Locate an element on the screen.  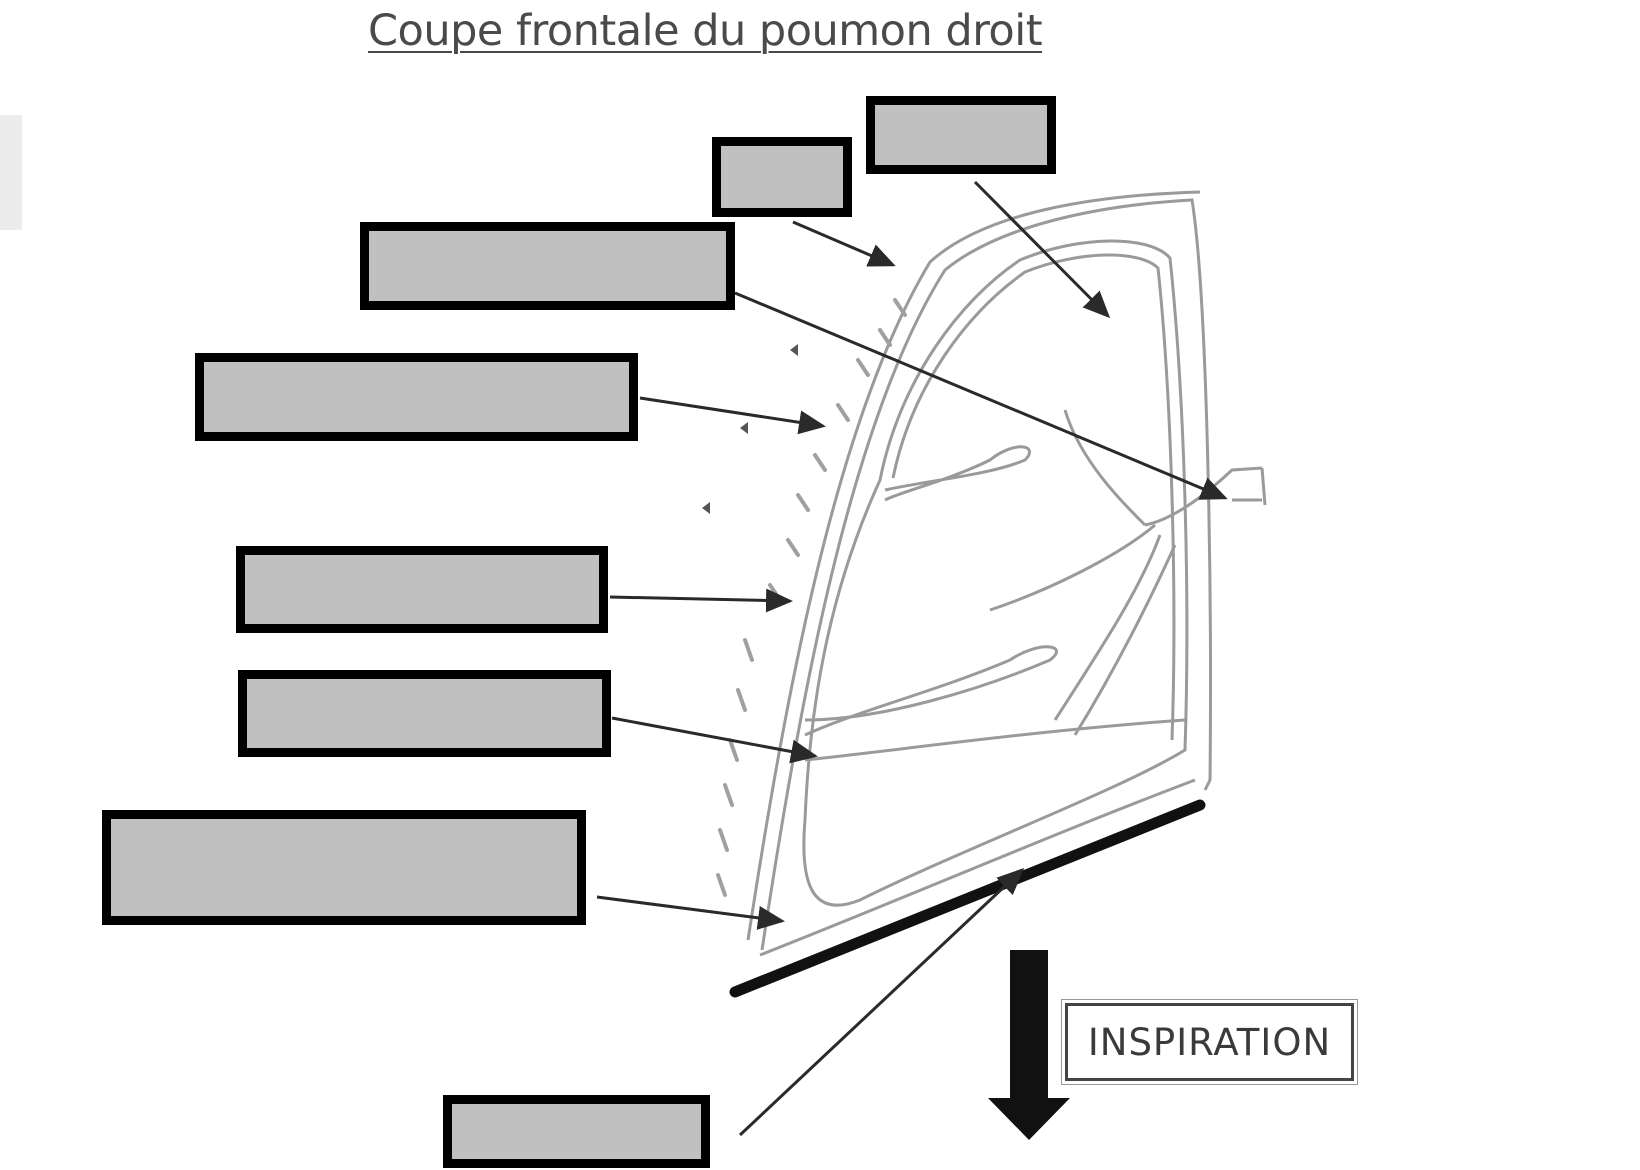
lung-fissures is located at coordinates (995, 603).